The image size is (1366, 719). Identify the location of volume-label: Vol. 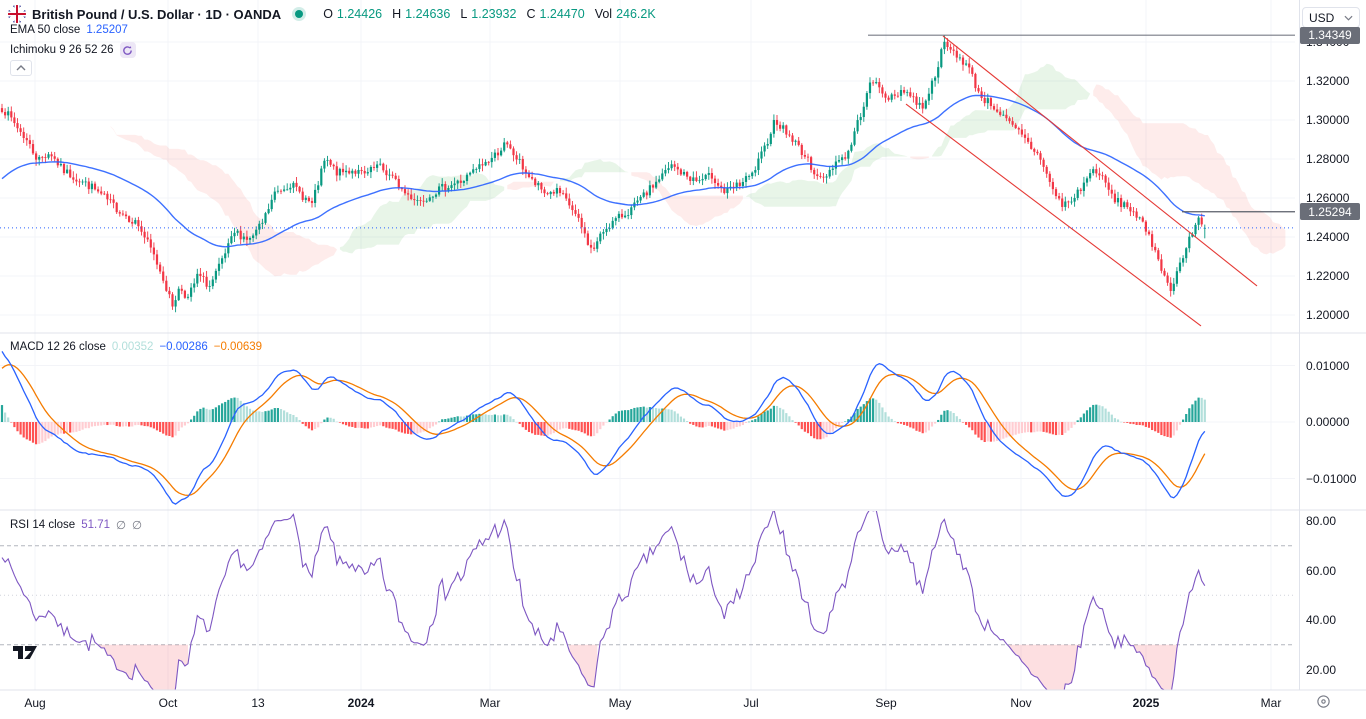
(603, 14).